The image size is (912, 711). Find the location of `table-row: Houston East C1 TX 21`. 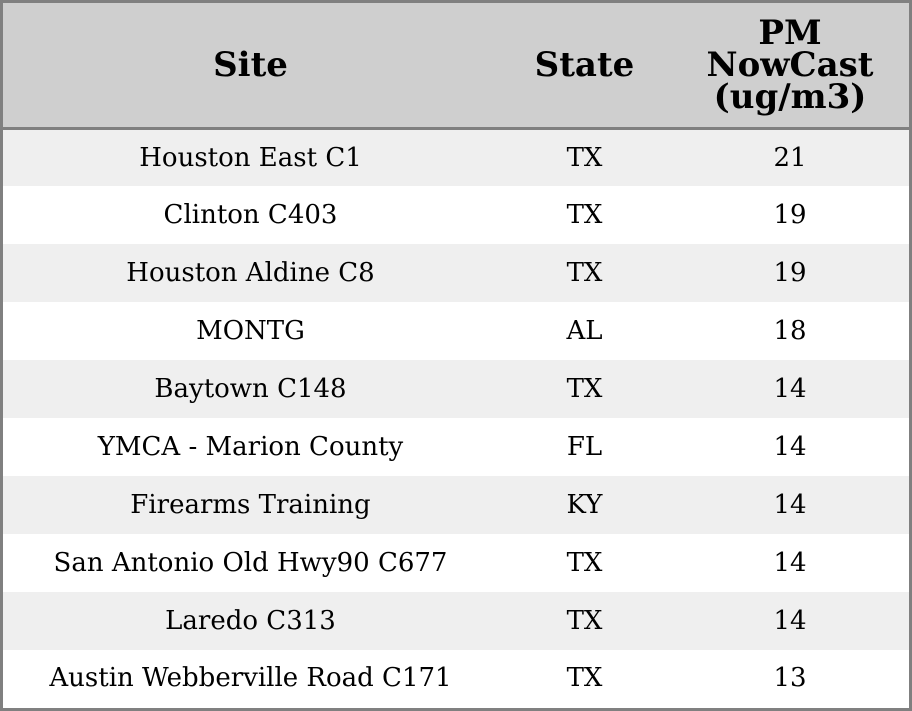

table-row: Houston East C1 TX 21 is located at coordinates (456, 157).